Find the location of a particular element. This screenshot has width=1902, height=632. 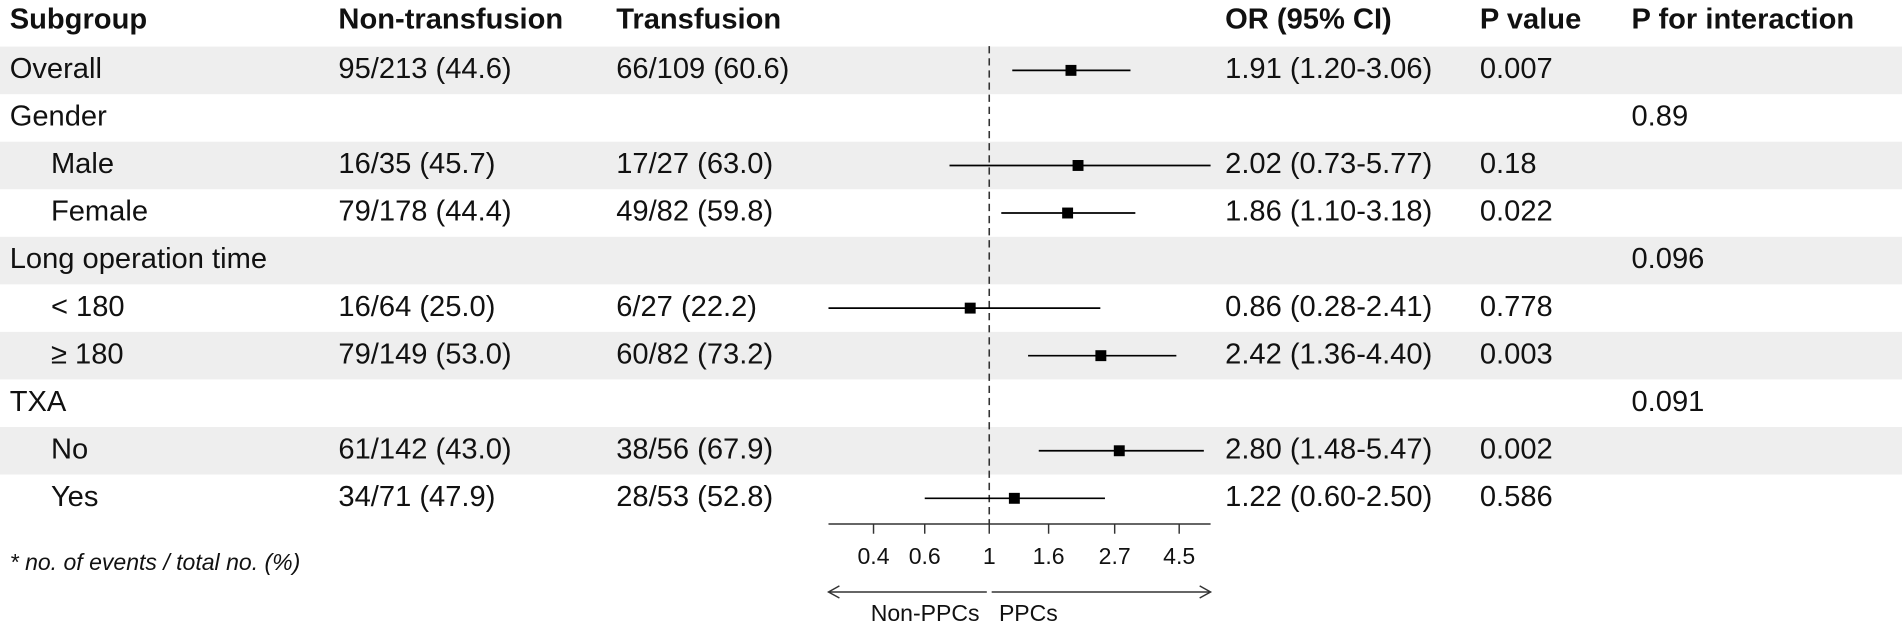

column-header: Non-transfusion is located at coordinates (450, 19).